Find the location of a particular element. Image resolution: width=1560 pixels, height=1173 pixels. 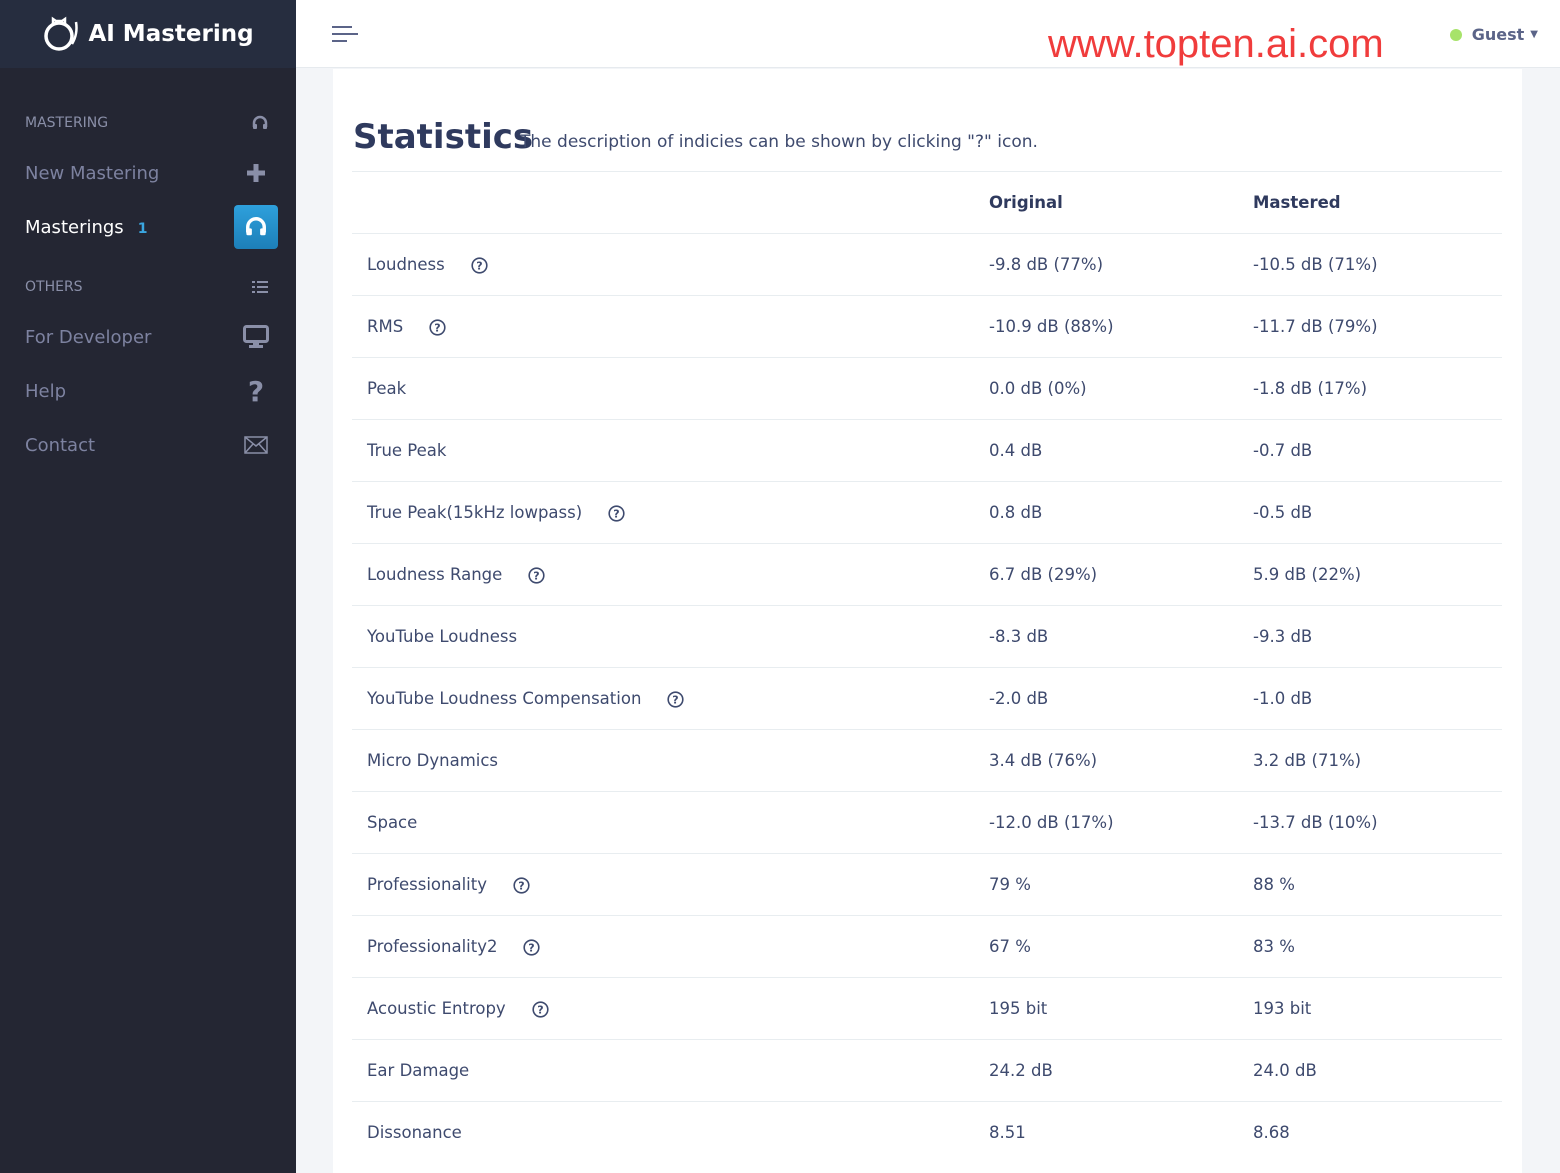

headphones-icon is located at coordinates (256, 226).